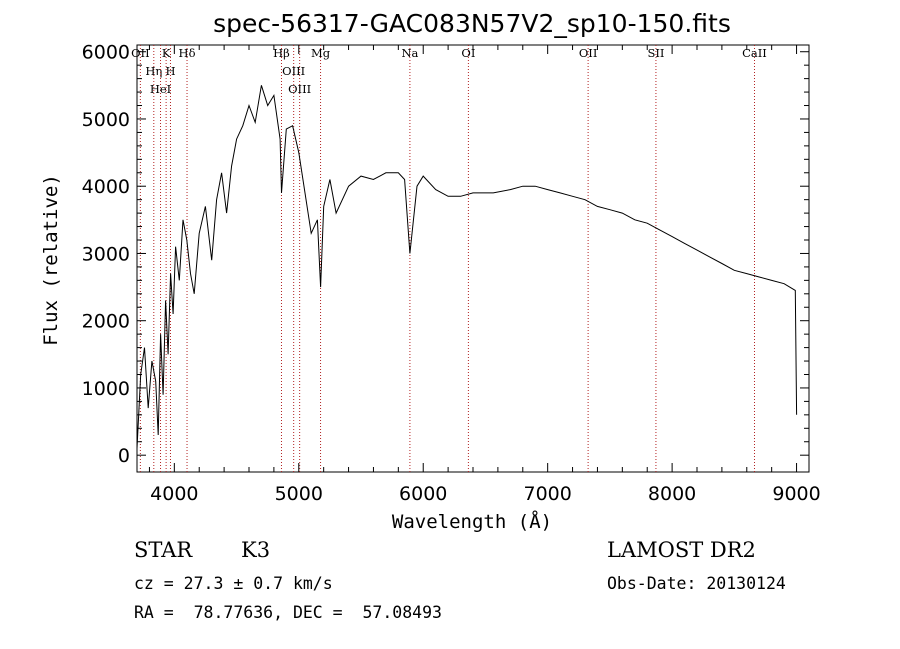 The width and height of the screenshot is (900, 649). I want to click on object-class: STAR, so click(163, 550).